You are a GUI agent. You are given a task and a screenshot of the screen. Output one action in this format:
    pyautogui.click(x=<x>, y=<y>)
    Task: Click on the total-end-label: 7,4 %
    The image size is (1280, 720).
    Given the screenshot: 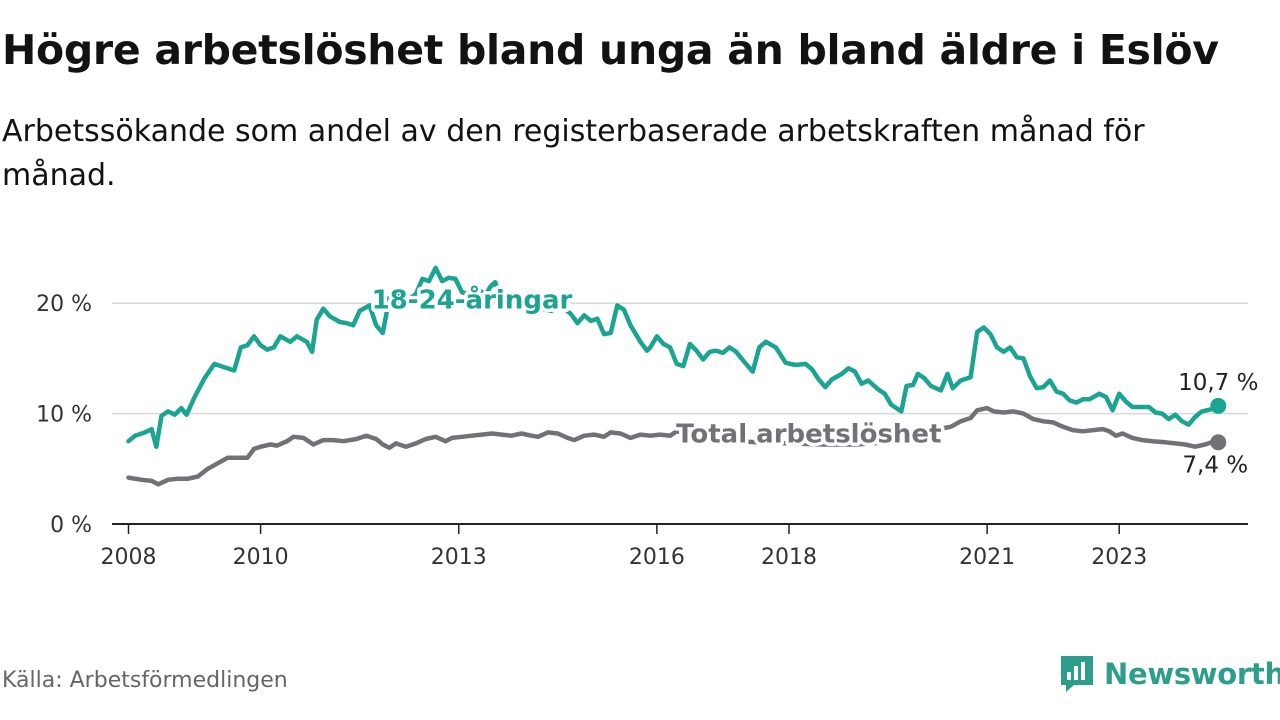 What is the action you would take?
    pyautogui.click(x=1215, y=465)
    